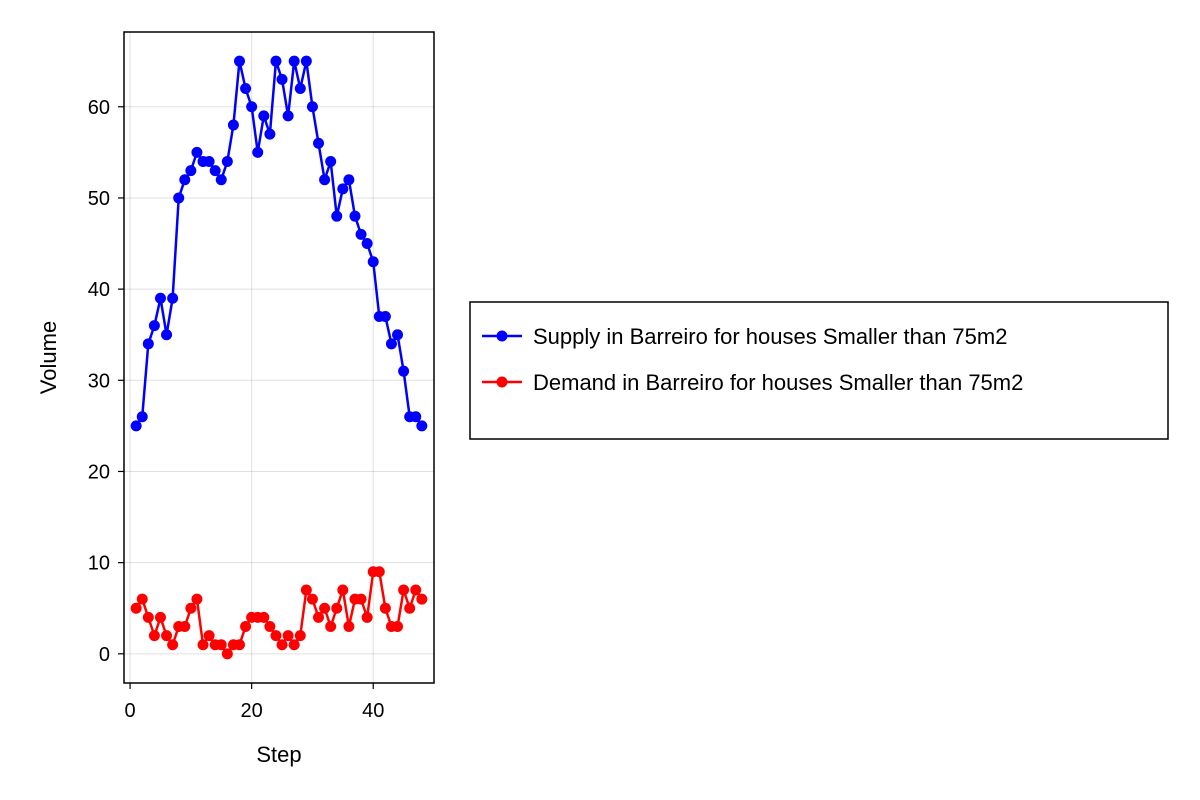  I want to click on y-tick-label: 30, so click(99, 381).